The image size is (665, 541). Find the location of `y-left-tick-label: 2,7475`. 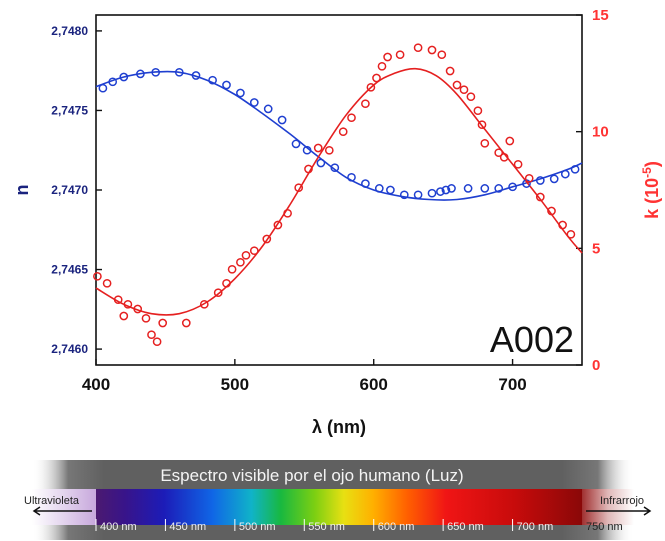

y-left-tick-label: 2,7475 is located at coordinates (69, 110).